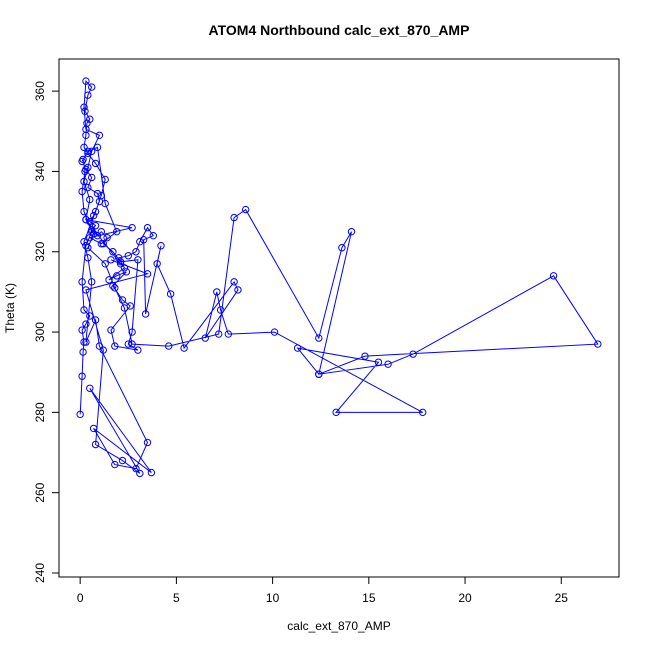  Describe the element at coordinates (339, 30) in the screenshot. I see `chart-title: ATOM4 Northbound calc_ext_870_AMP` at that location.